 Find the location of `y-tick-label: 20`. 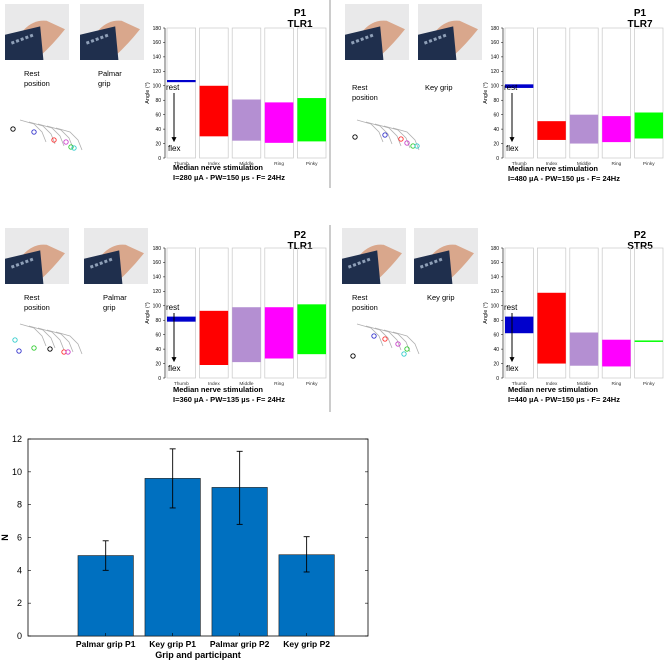

y-tick-label: 20 is located at coordinates (158, 364).